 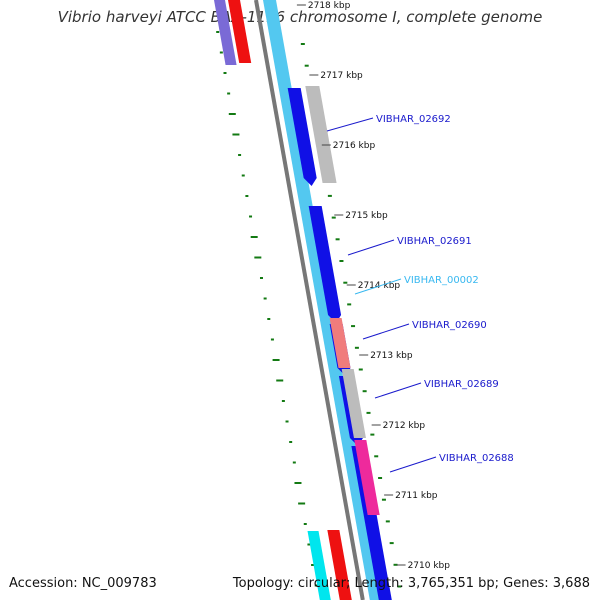 I want to click on ruler-tick-label: 2718 kbp, so click(x=329, y=6).